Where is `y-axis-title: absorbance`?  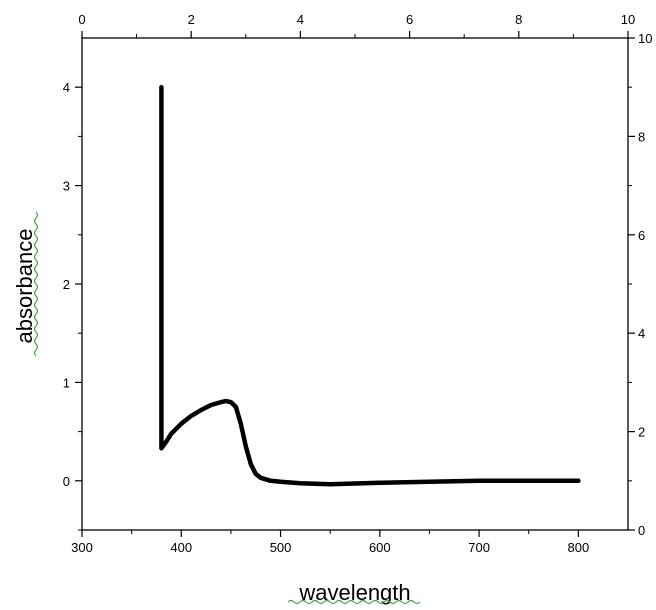
y-axis-title: absorbance is located at coordinates (24, 286).